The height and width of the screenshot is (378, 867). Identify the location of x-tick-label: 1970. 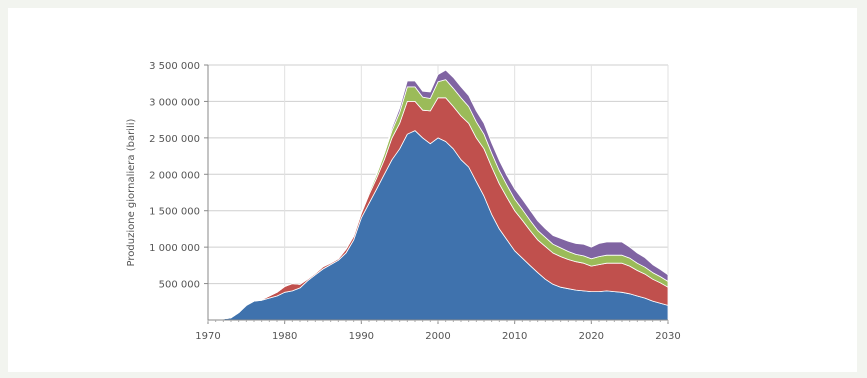
(207, 336).